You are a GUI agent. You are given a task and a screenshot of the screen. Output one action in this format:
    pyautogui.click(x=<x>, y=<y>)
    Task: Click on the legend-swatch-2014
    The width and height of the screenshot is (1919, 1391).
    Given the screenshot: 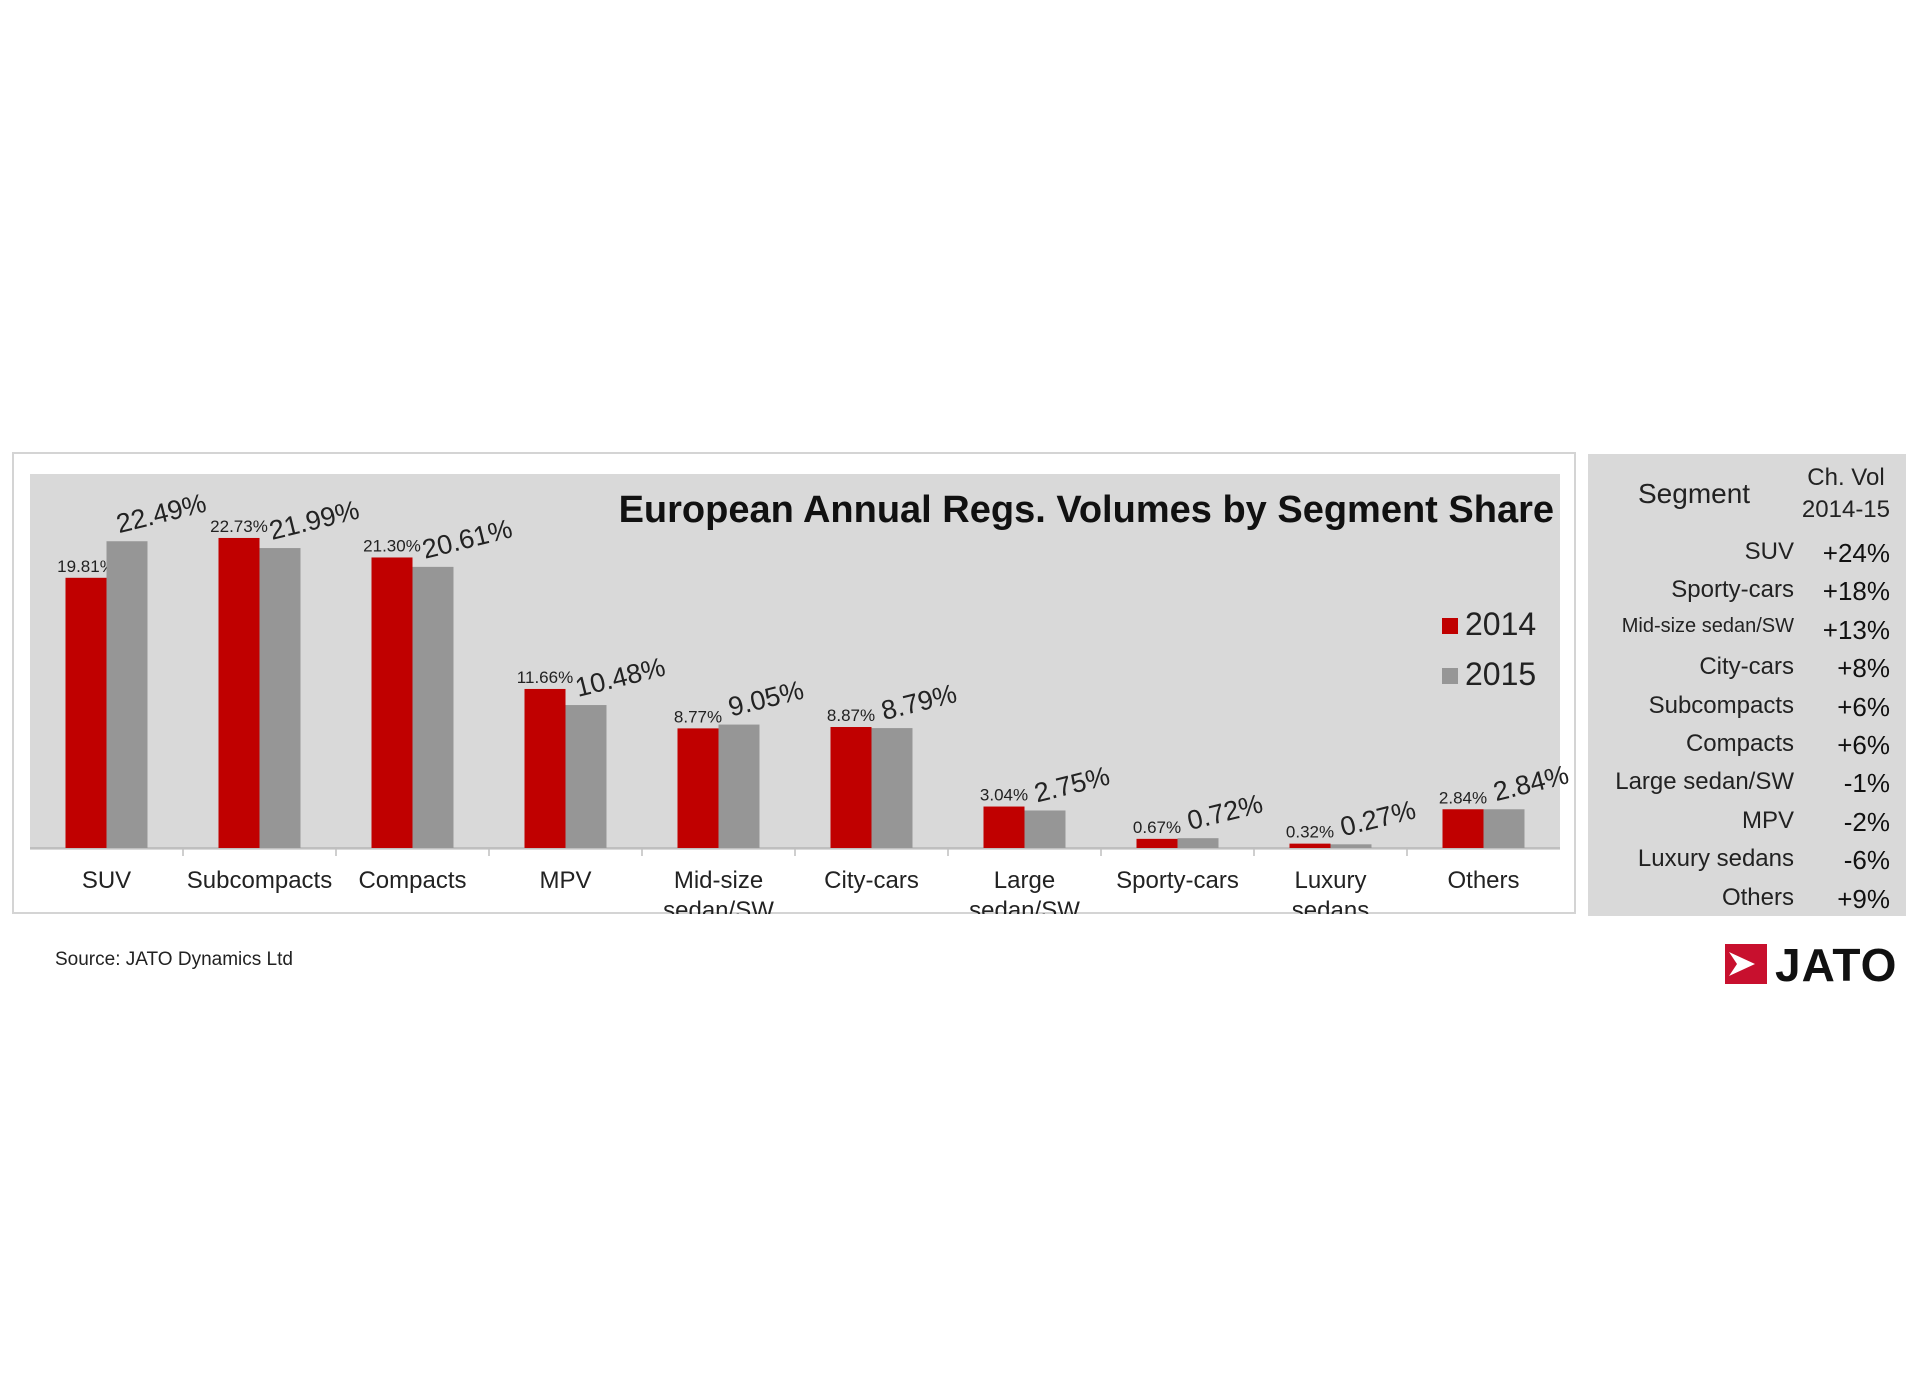 What is the action you would take?
    pyautogui.click(x=1450, y=626)
    